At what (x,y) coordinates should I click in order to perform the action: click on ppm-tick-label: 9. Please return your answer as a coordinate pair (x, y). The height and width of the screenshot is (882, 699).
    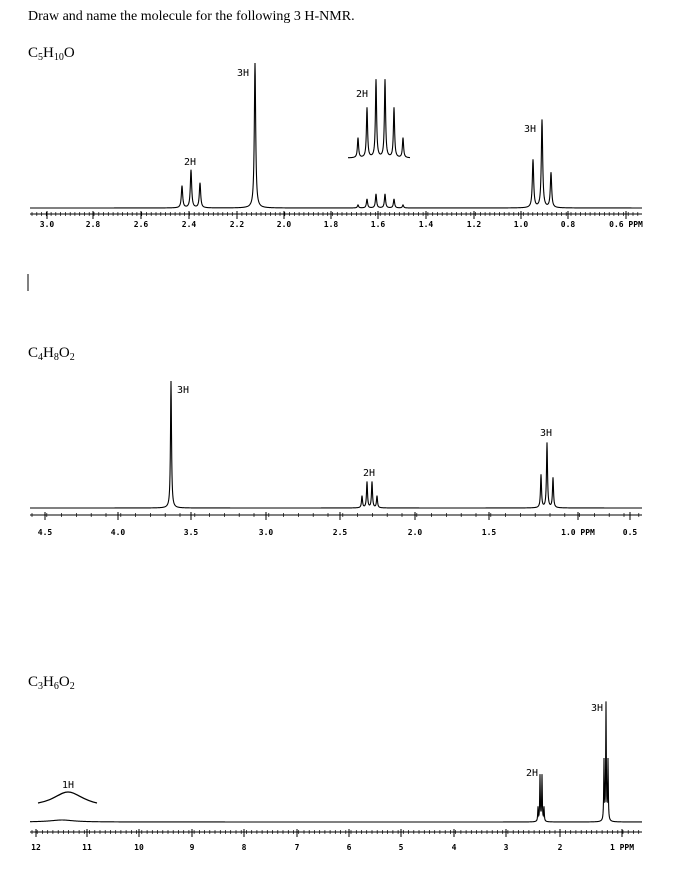
    Looking at the image, I should click on (192, 847).